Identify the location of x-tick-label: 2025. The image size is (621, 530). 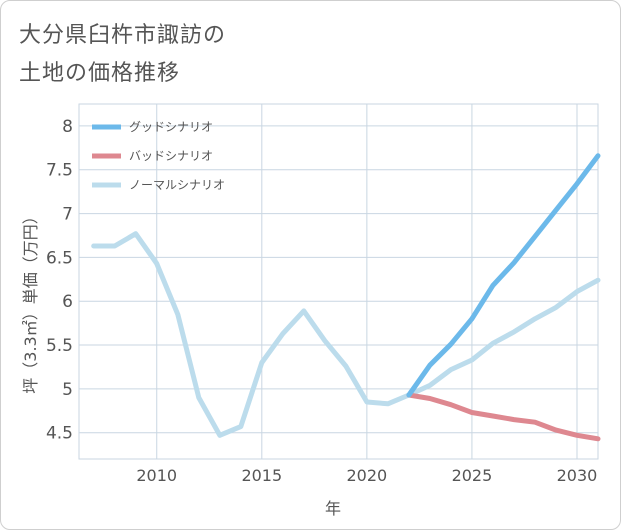
(472, 475).